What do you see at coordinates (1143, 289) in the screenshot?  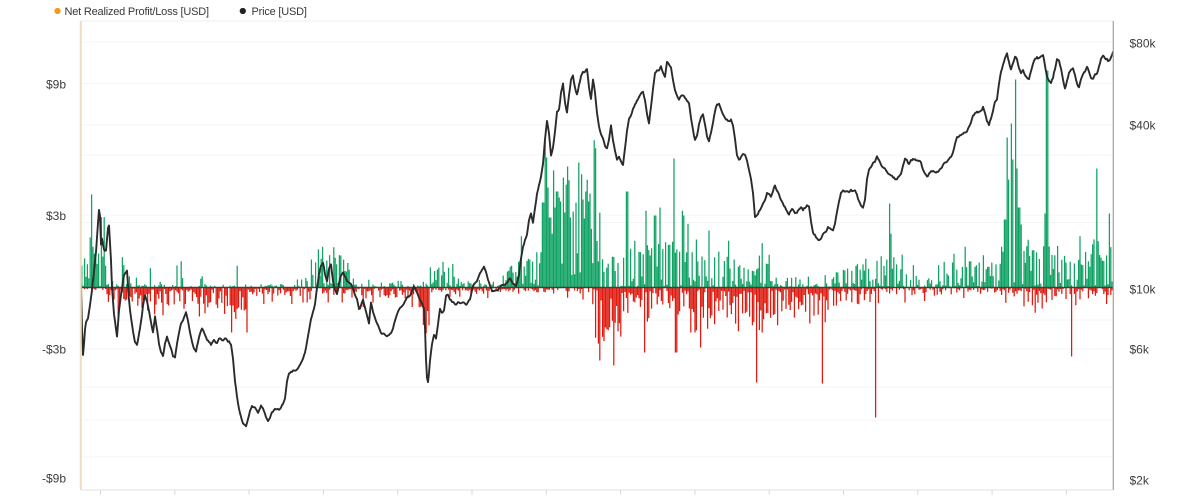 I see `svg-text: $10k` at bounding box center [1143, 289].